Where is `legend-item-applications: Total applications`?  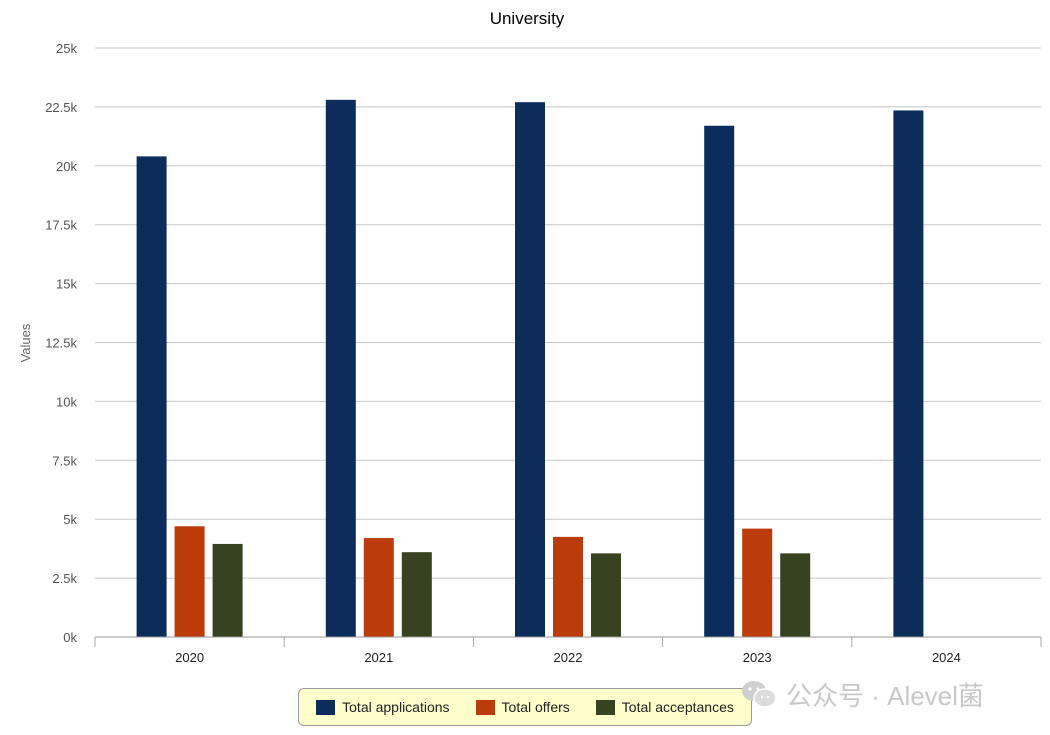
legend-item-applications: Total applications is located at coordinates (383, 707).